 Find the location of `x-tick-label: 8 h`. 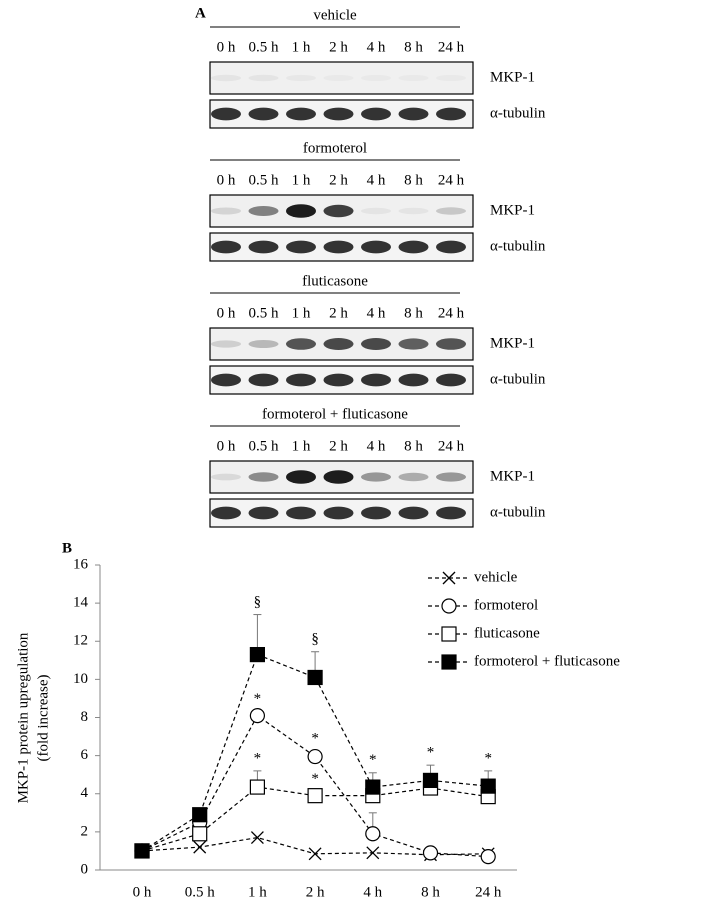

x-tick-label: 8 h is located at coordinates (430, 892).